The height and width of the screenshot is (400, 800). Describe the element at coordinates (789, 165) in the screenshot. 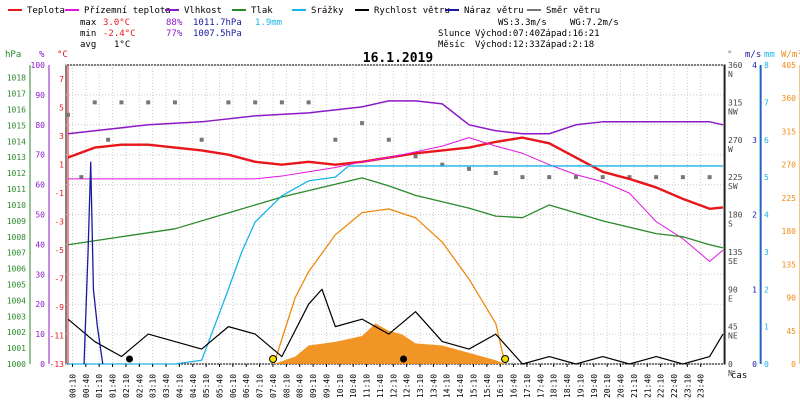

I see `radiation-axis-tick-label: 270` at that location.